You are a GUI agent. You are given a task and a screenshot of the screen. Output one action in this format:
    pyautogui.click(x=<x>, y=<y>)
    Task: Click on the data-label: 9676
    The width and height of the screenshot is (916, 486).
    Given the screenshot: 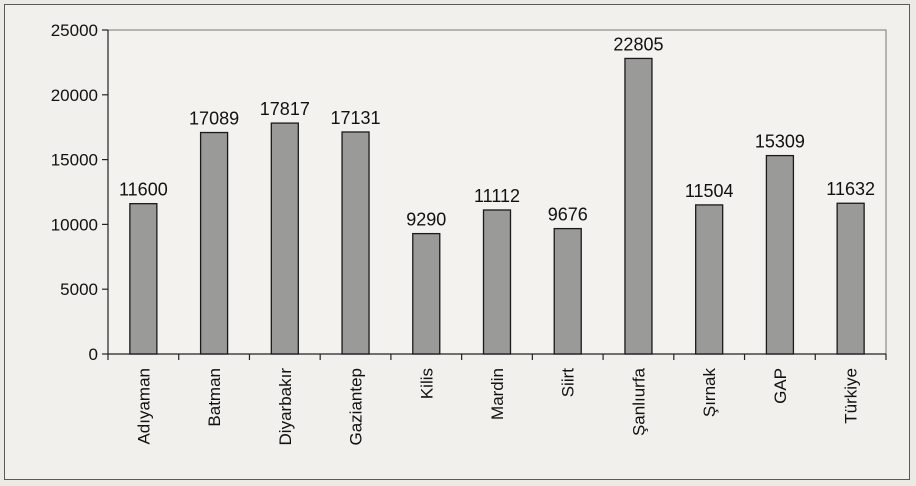 What is the action you would take?
    pyautogui.click(x=568, y=215)
    